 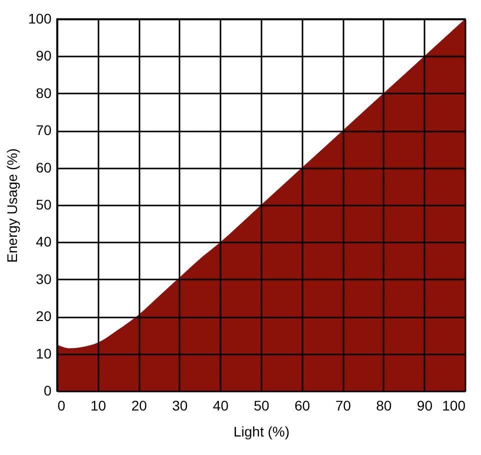 I want to click on y-tick-label: 30, so click(x=44, y=278).